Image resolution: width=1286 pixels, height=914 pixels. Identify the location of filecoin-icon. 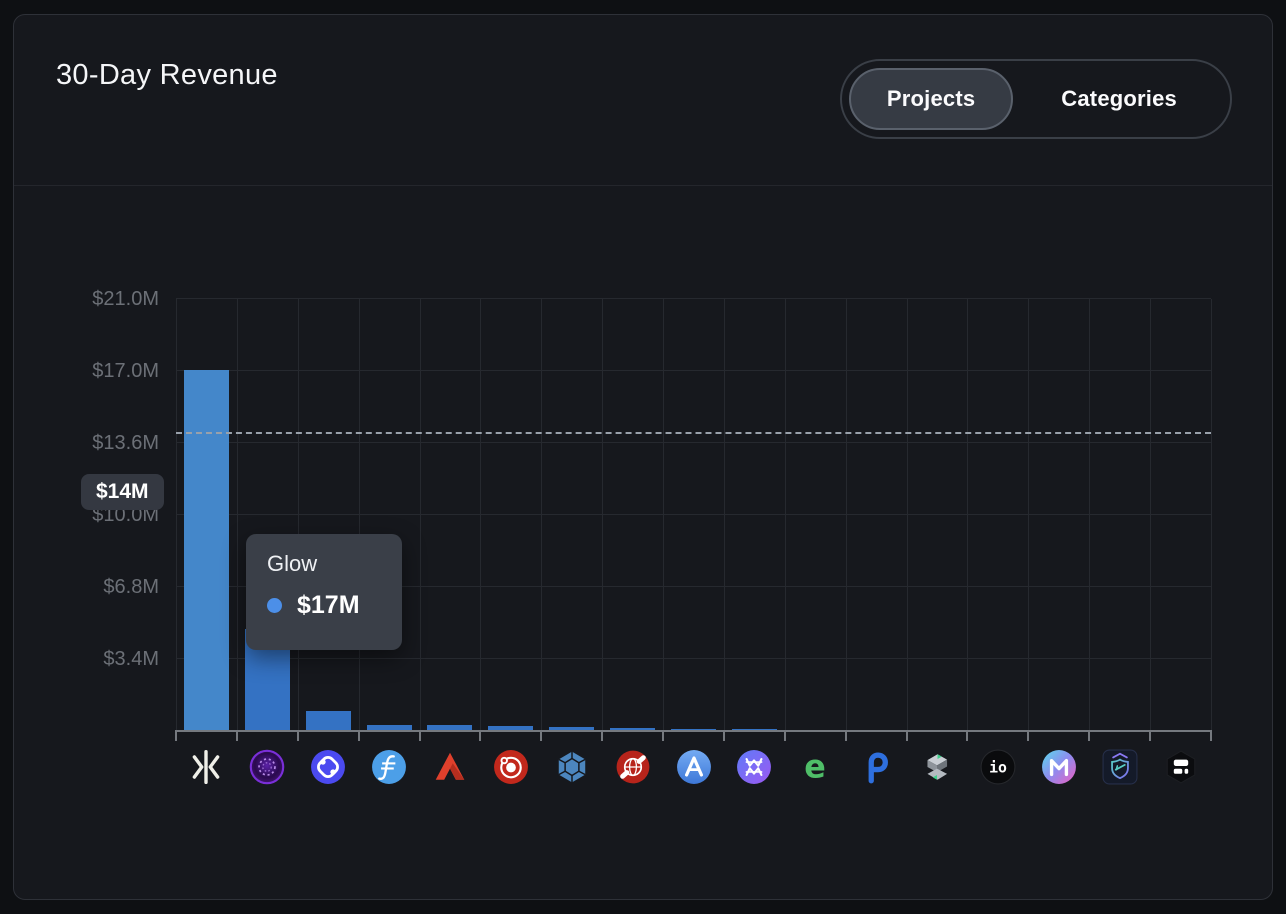
(389, 767).